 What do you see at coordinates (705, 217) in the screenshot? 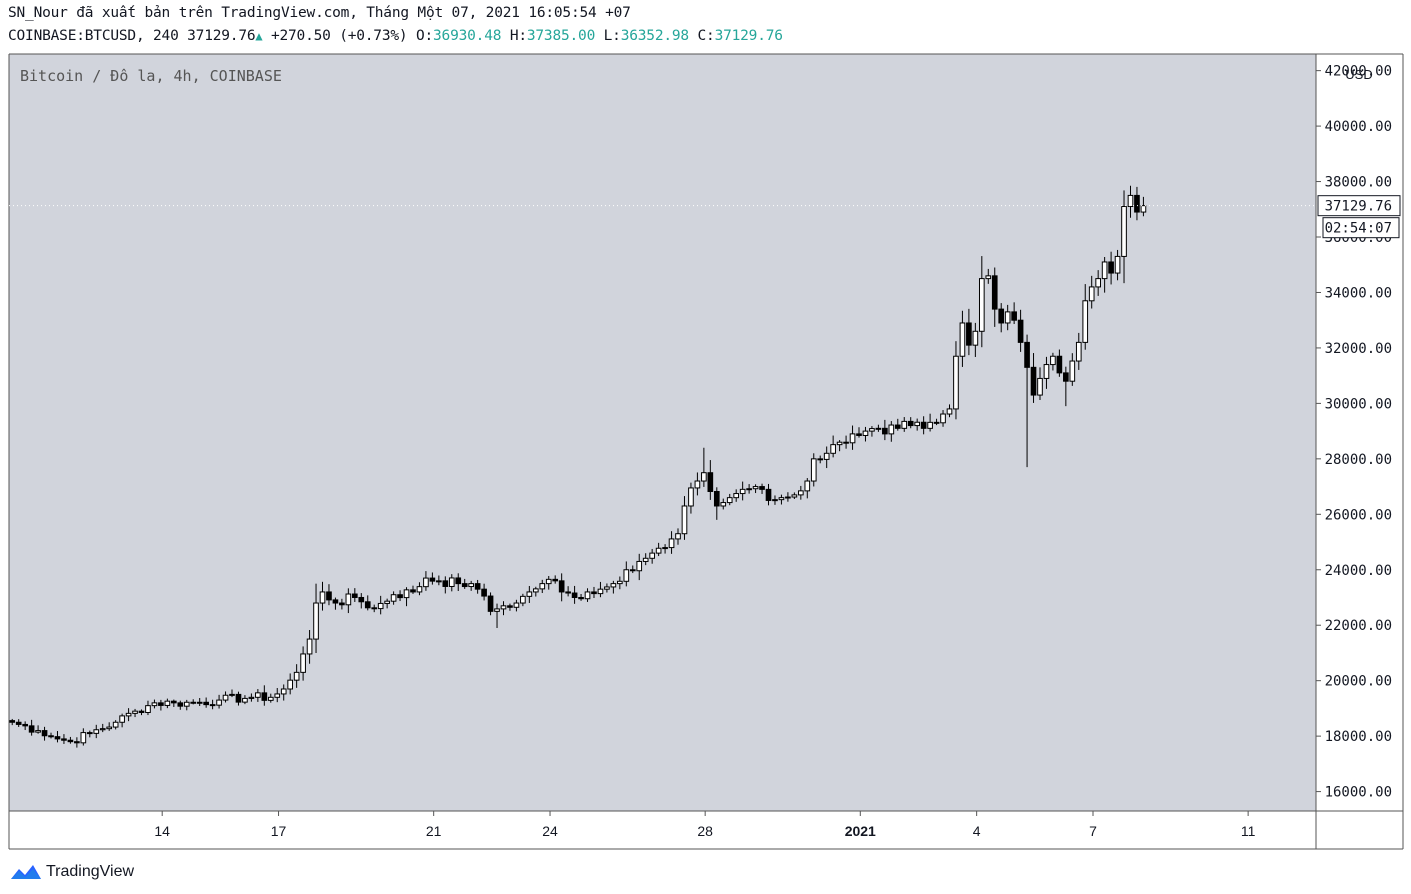
I see `price-markers: 37129.76 02:54:07` at bounding box center [705, 217].